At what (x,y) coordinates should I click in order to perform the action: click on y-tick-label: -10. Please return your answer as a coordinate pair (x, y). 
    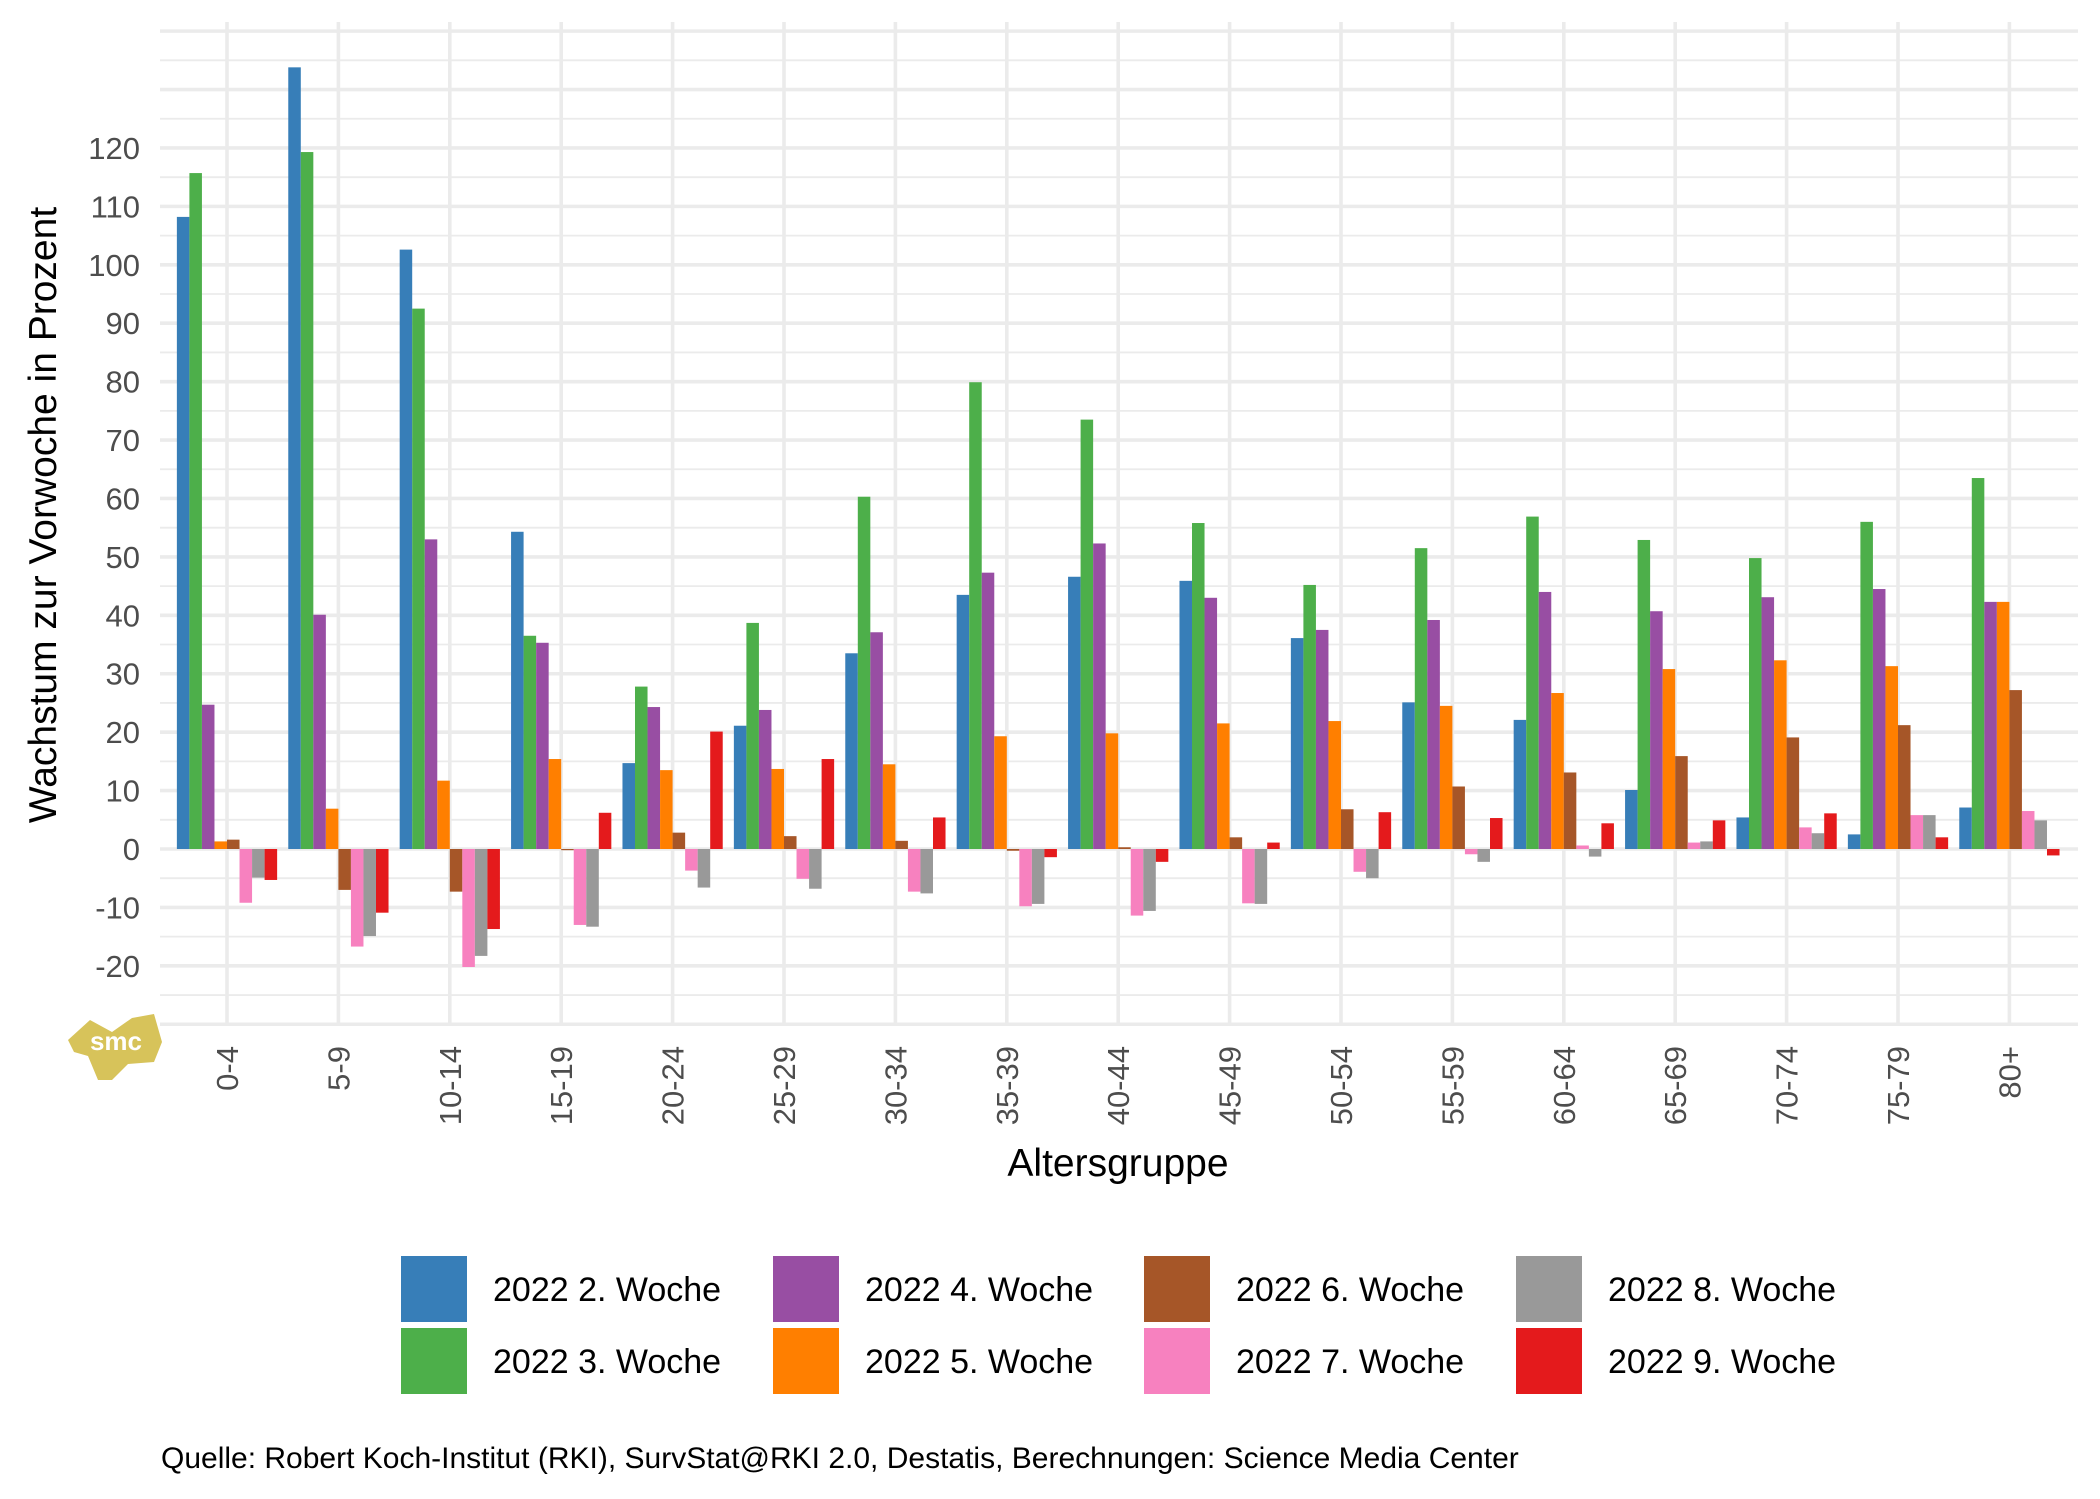
    Looking at the image, I should click on (117, 907).